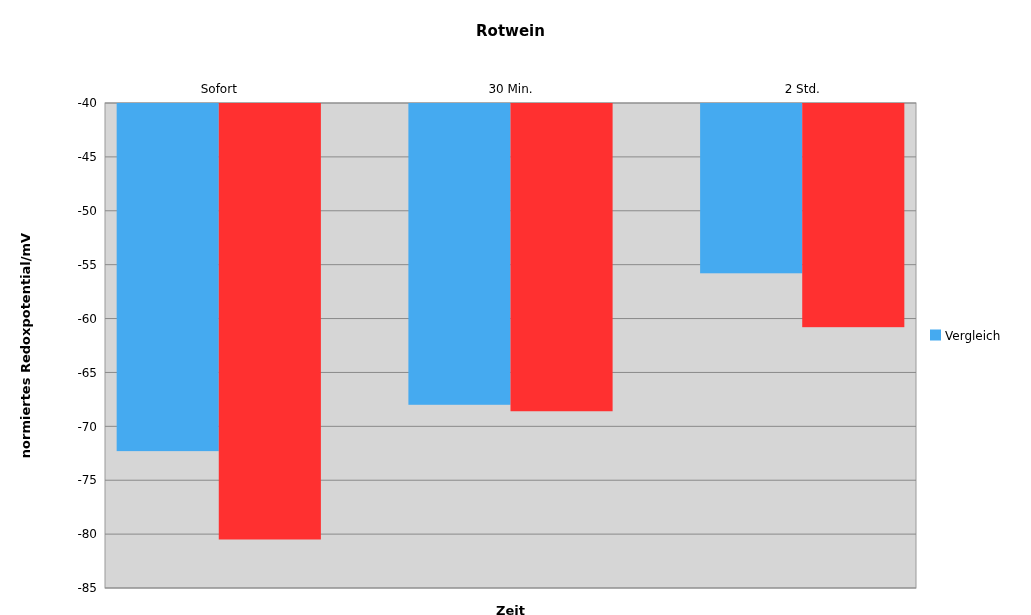  I want to click on x-tick-label: 30 Min., so click(510, 89).